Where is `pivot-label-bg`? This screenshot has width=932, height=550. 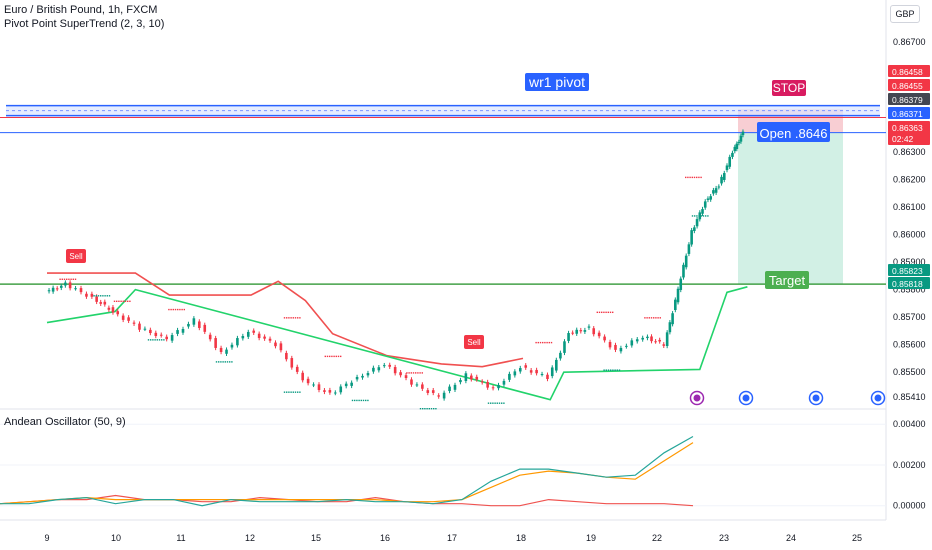 pivot-label-bg is located at coordinates (557, 82).